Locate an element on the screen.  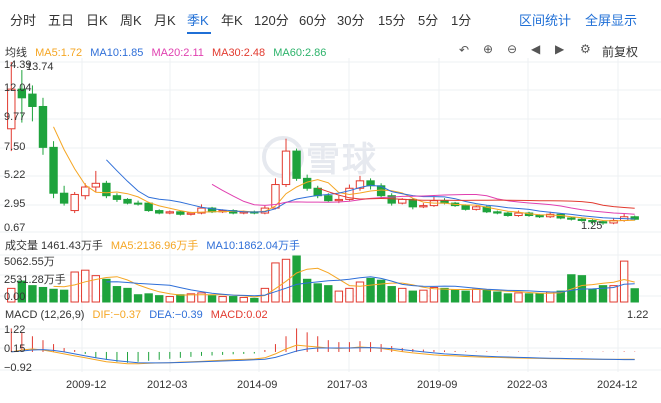
tab-year-k: 年K is located at coordinates (232, 20).